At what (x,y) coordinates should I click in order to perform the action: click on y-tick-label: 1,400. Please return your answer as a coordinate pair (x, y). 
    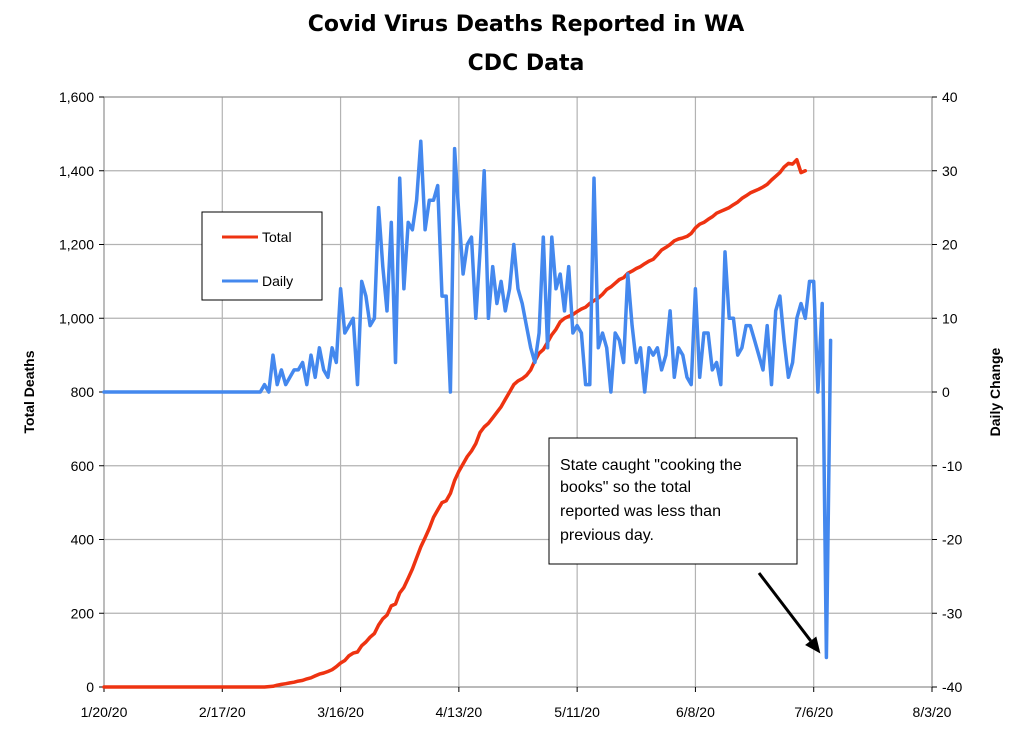
    Looking at the image, I should click on (76, 171).